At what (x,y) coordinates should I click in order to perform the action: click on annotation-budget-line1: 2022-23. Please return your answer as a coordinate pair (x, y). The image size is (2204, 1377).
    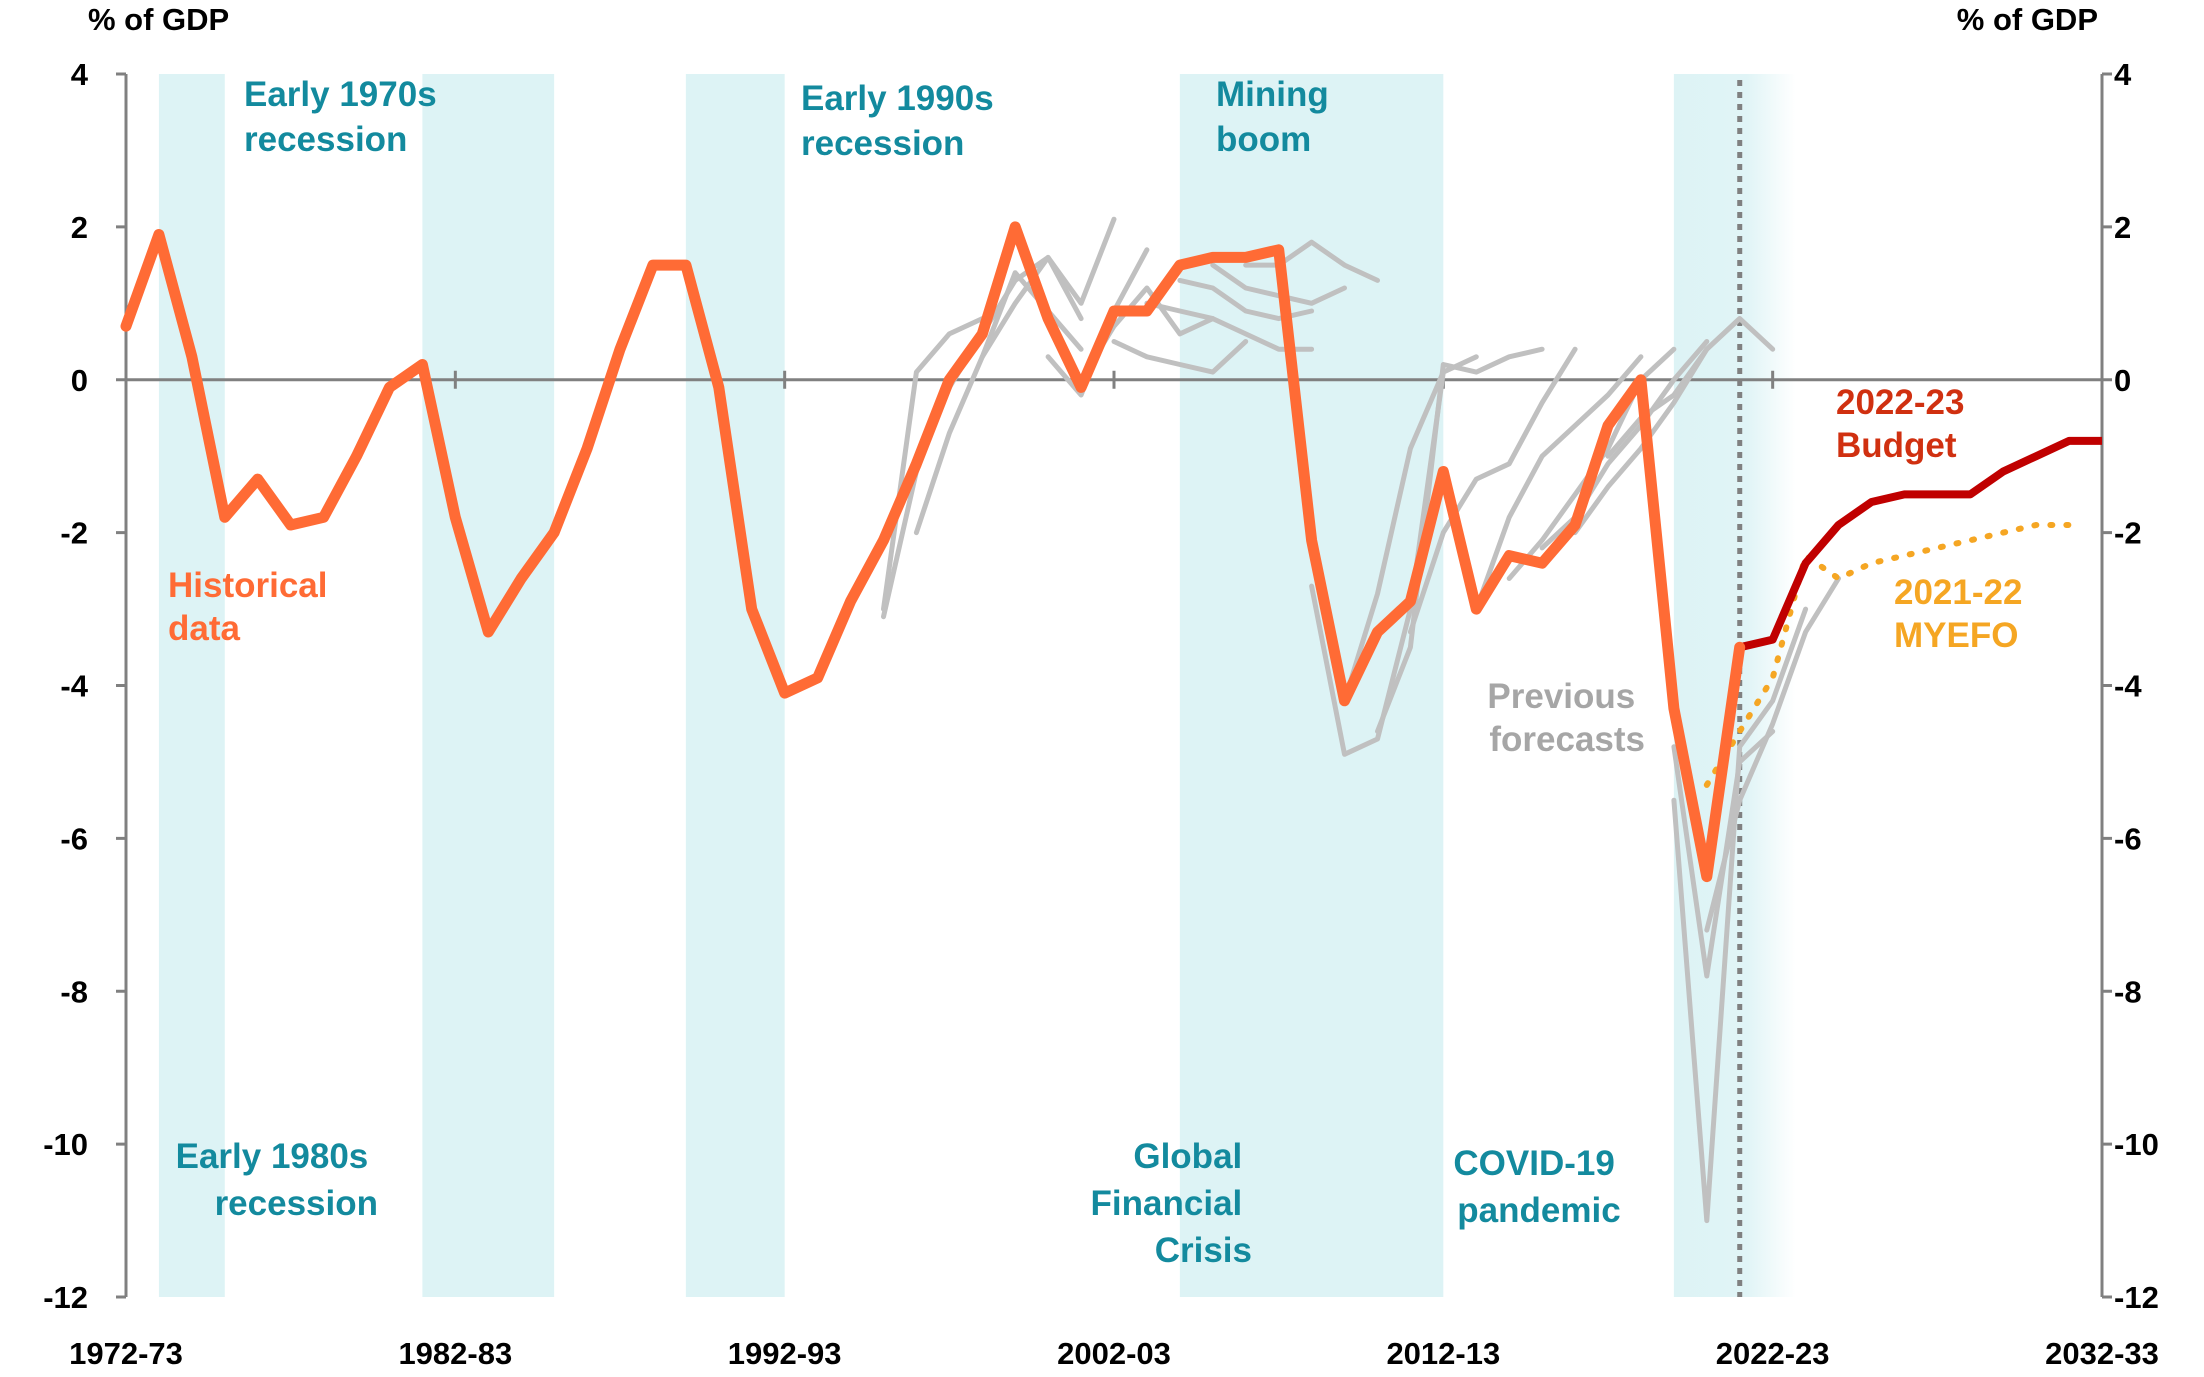
    Looking at the image, I should click on (1900, 402).